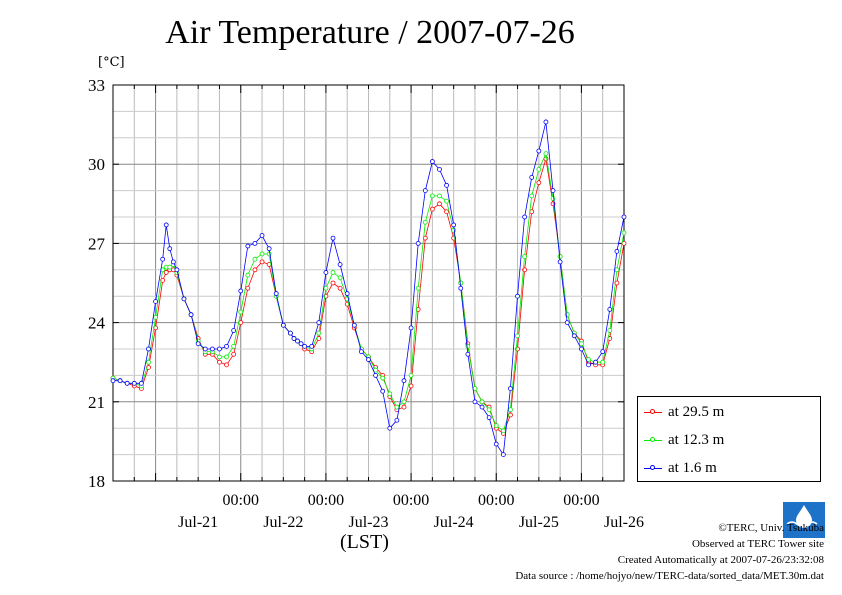 Image resolution: width=842 pixels, height=595 pixels. I want to click on x-tick-label-day: Jul-26, so click(624, 522).